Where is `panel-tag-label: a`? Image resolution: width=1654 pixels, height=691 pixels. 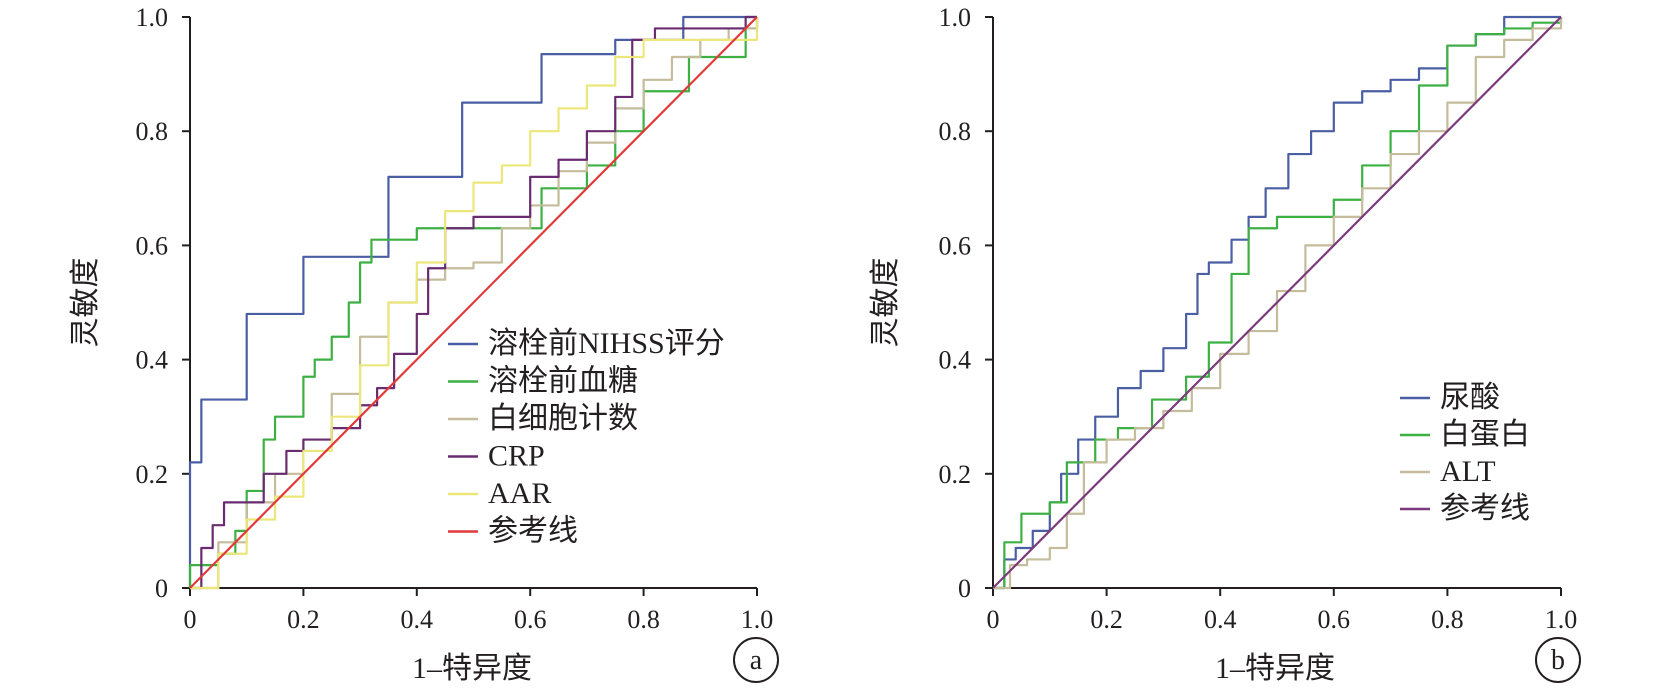
panel-tag-label: a is located at coordinates (756, 660).